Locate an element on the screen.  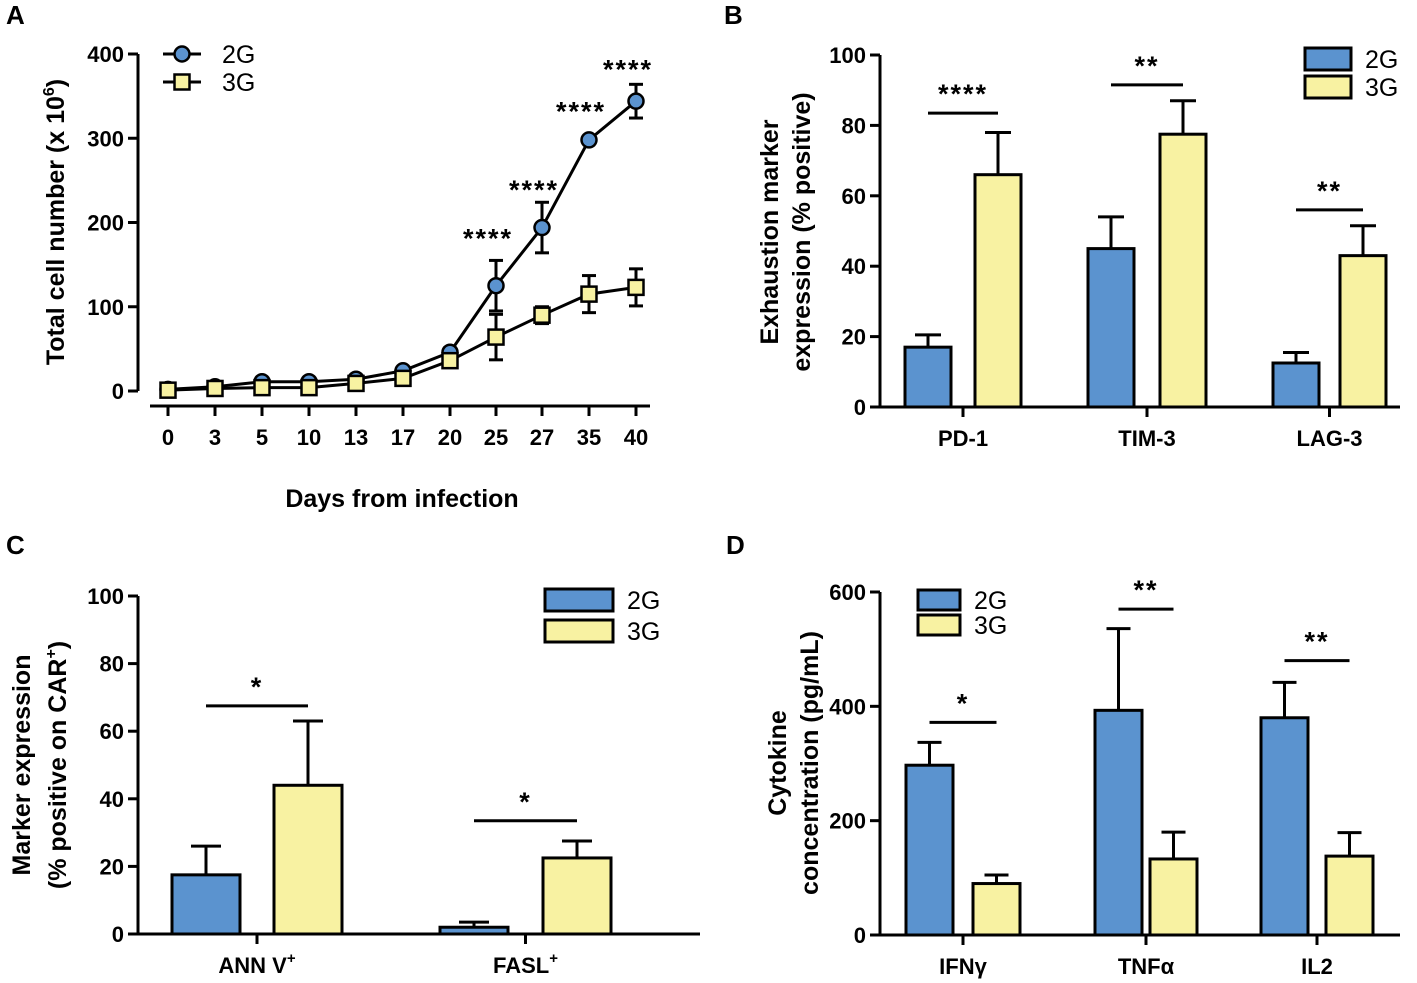
y-axis-title-line2-sup: + is located at coordinates (51, 653).